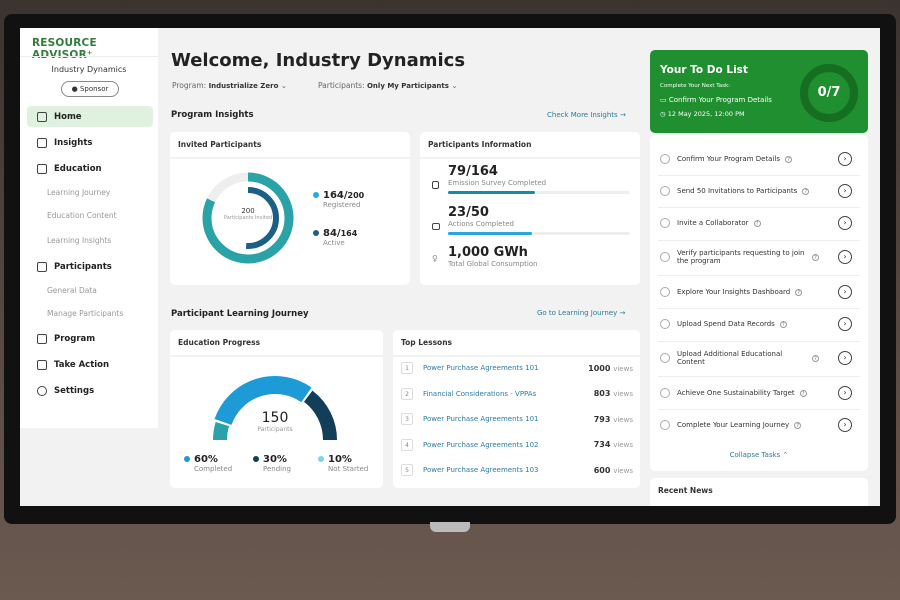 The width and height of the screenshot is (900, 600). I want to click on sidebar-sub-learning-journey: Learning Journey, so click(79, 192).